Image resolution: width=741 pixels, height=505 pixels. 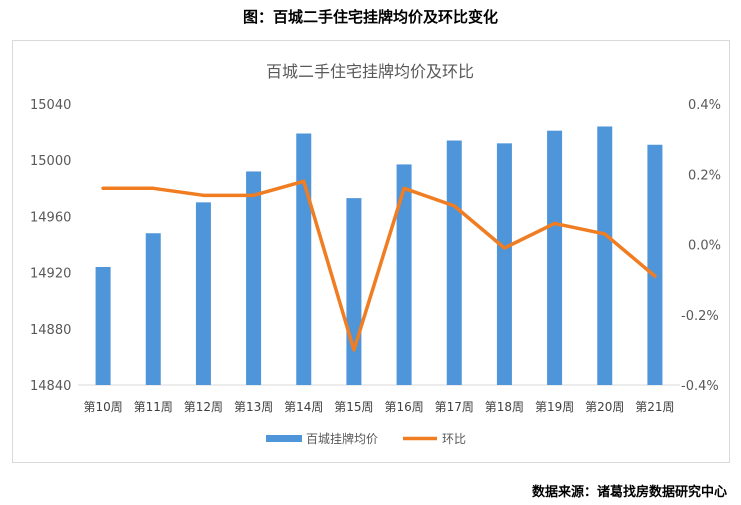 I want to click on y-right-tick-label: 0.4%, so click(x=704, y=105).